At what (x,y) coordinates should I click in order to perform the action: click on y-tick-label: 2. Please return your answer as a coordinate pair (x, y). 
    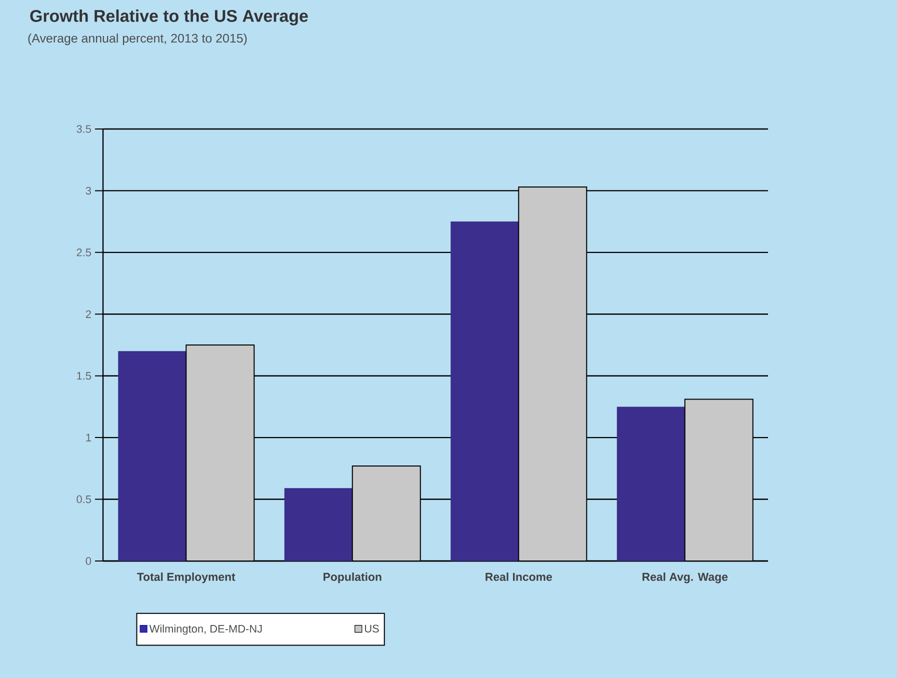
    Looking at the image, I should click on (88, 314).